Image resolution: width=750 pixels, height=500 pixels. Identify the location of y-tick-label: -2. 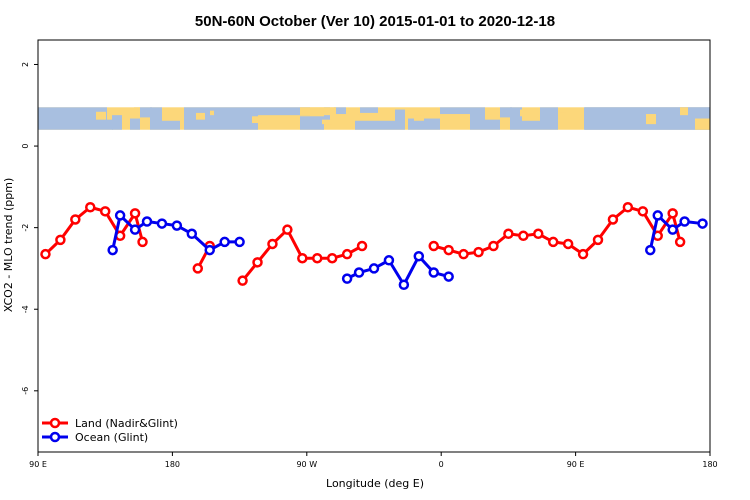
(25, 228).